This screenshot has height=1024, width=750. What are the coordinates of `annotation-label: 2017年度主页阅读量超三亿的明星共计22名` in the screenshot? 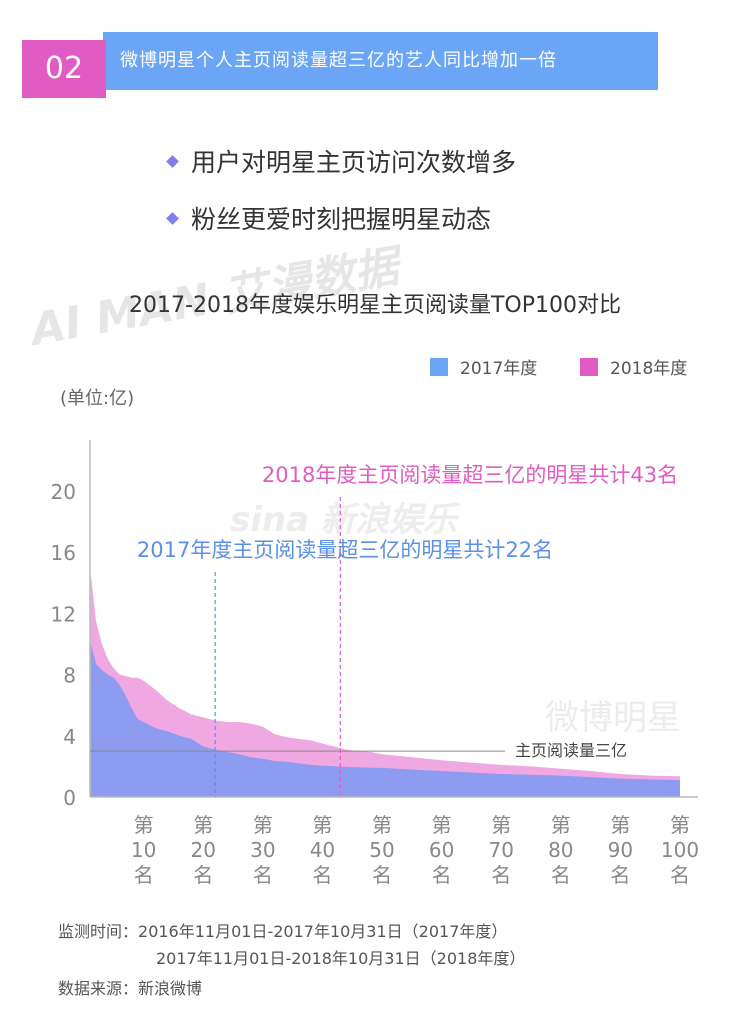 It's located at (345, 550).